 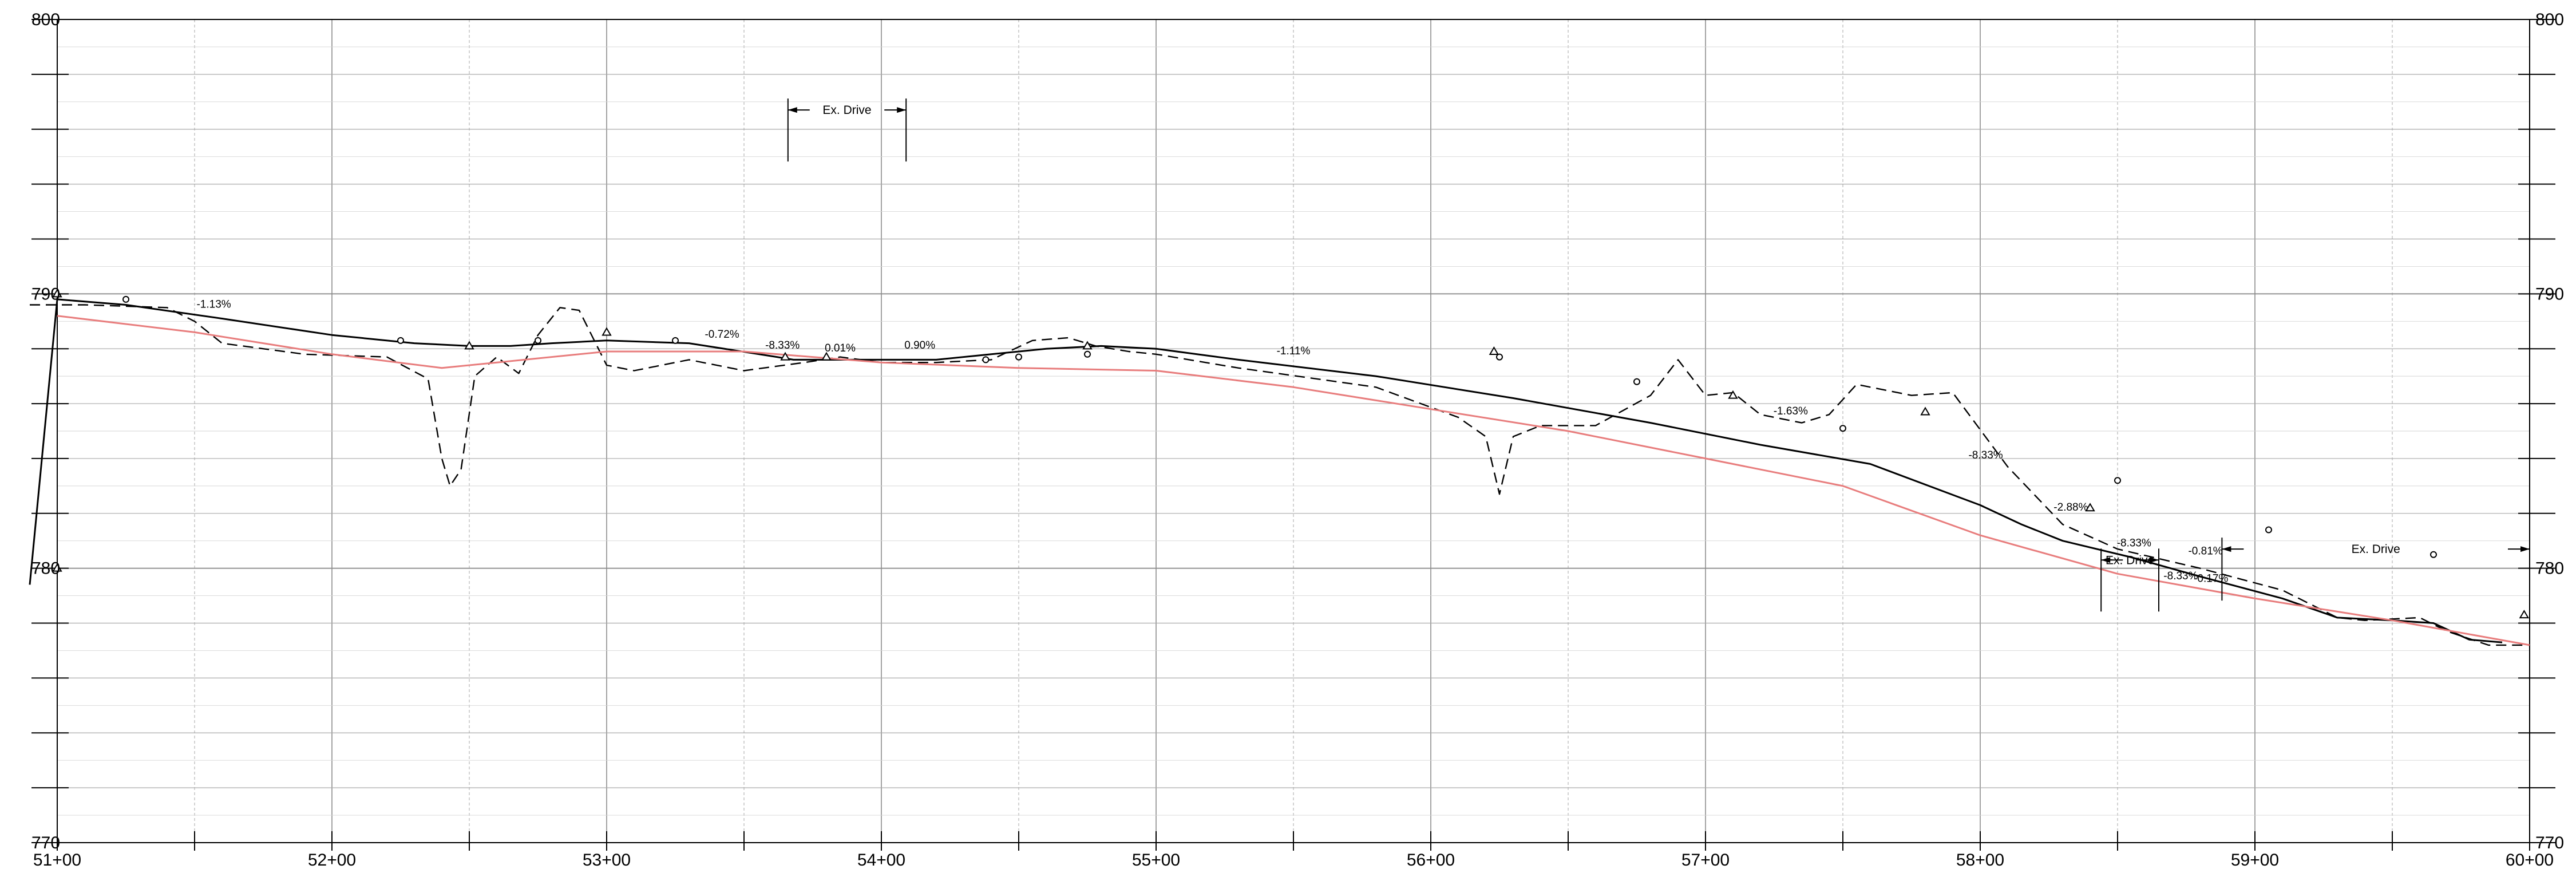 What do you see at coordinates (45, 843) in the screenshot?
I see `left-elevation-label: 770` at bounding box center [45, 843].